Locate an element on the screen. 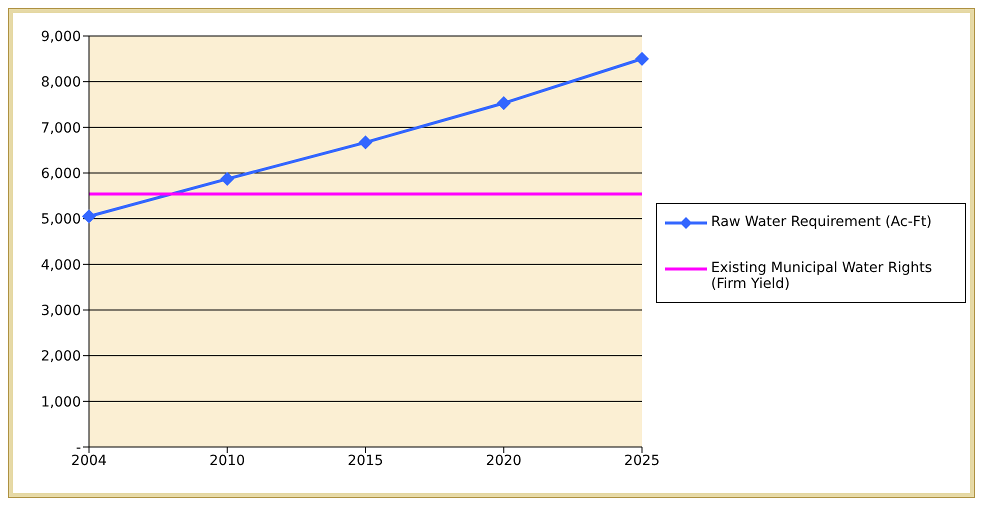  y-tick-label: 3,000 is located at coordinates (60, 310).